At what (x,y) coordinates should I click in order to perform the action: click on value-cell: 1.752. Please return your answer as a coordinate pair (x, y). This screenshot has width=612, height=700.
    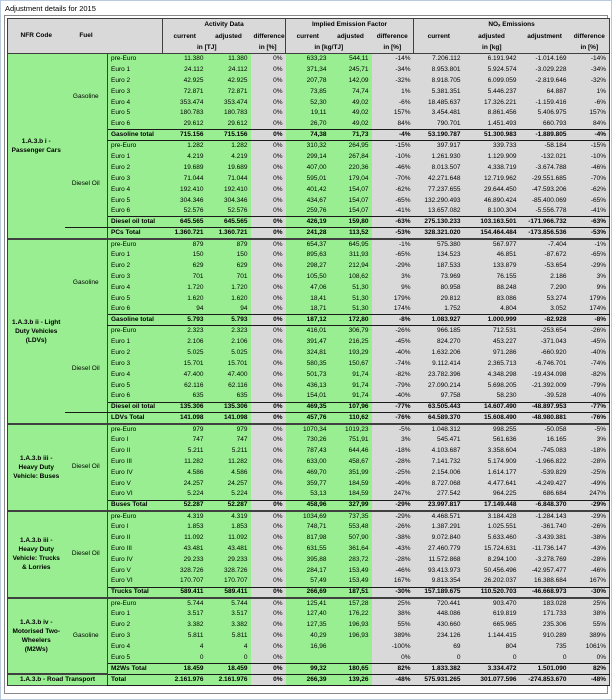
    Looking at the image, I should click on (438, 309).